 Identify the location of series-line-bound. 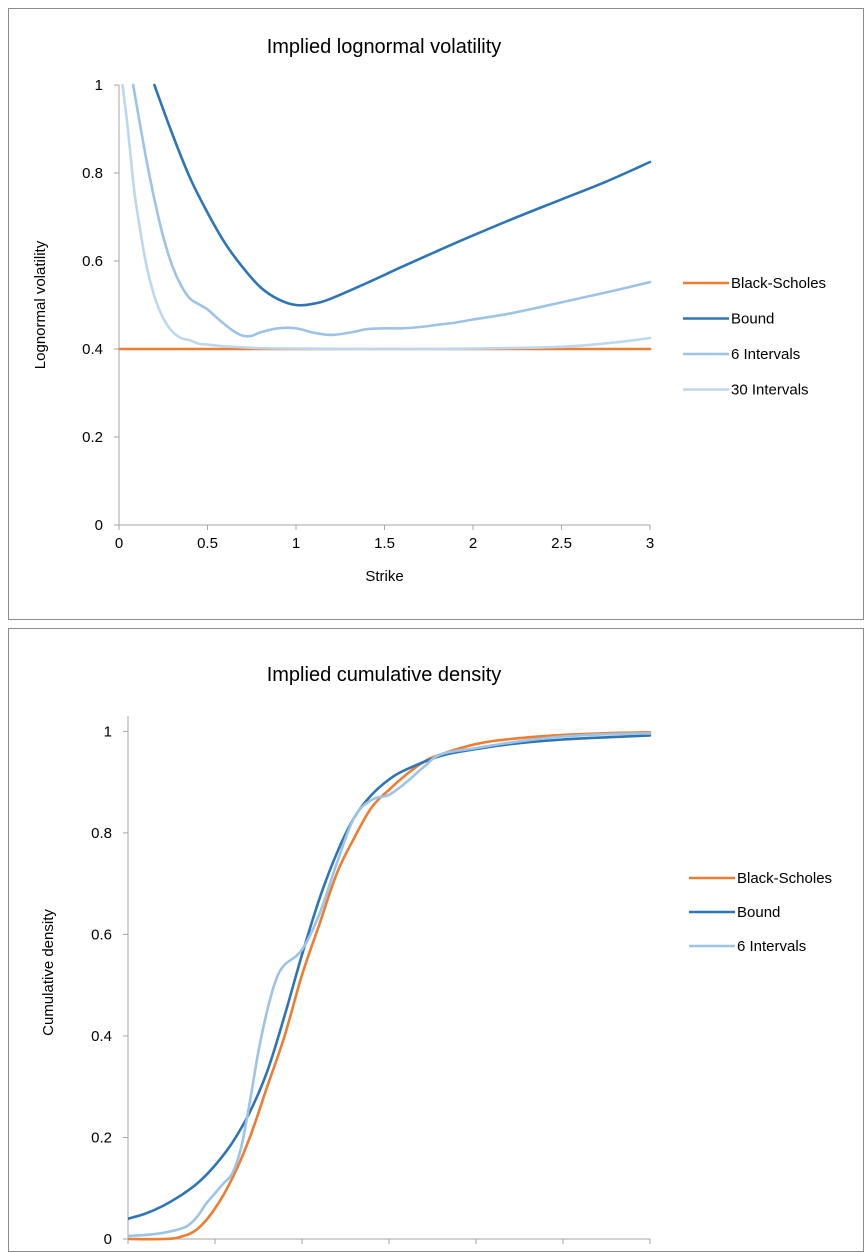
(402, 195).